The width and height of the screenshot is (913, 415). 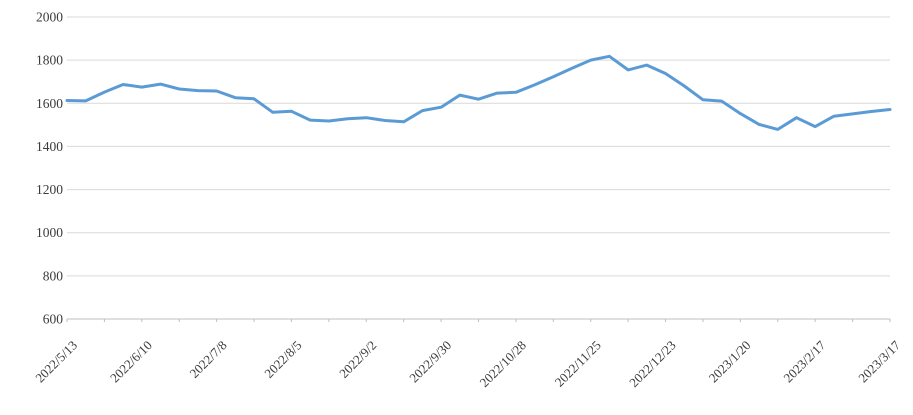 I want to click on x-axis-label-2023/3/17: 2023/3/17, so click(x=879, y=361).